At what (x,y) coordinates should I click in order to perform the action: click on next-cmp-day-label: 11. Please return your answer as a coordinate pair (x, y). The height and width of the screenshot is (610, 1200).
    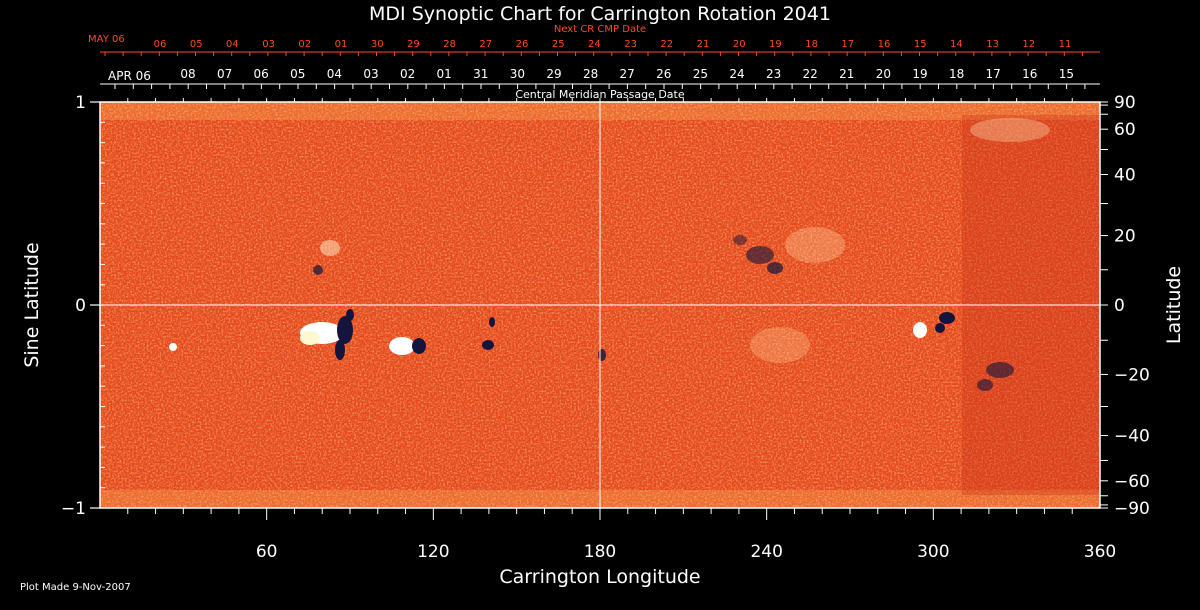
    Looking at the image, I should click on (1065, 44).